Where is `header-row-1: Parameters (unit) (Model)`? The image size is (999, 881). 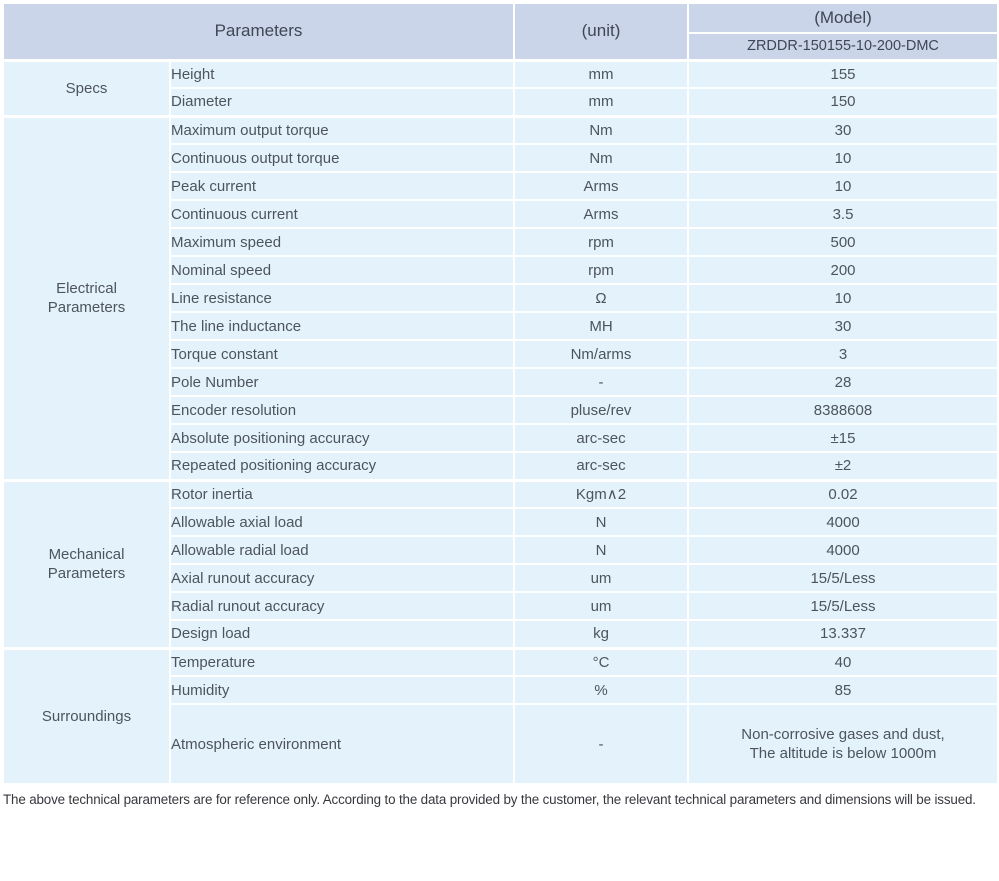
header-row-1: Parameters (unit) (Model) is located at coordinates (500, 31).